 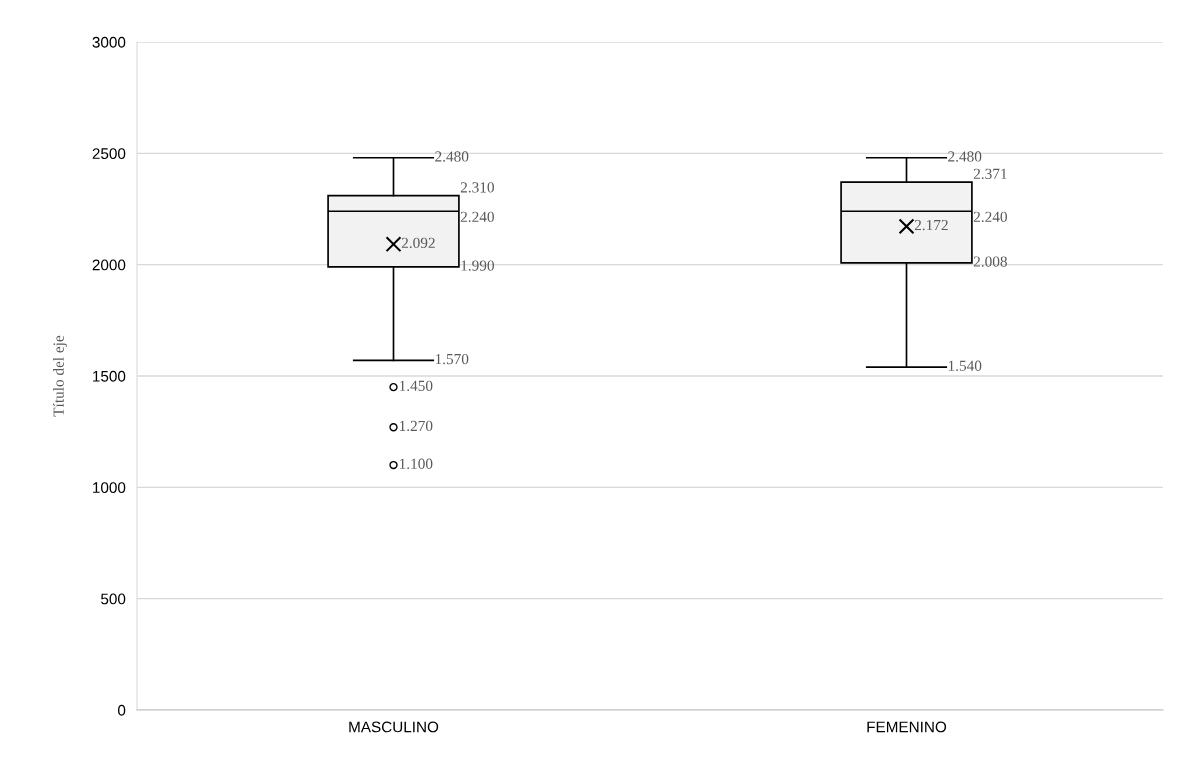 I want to click on y-tick-label: 0, so click(x=121, y=710).